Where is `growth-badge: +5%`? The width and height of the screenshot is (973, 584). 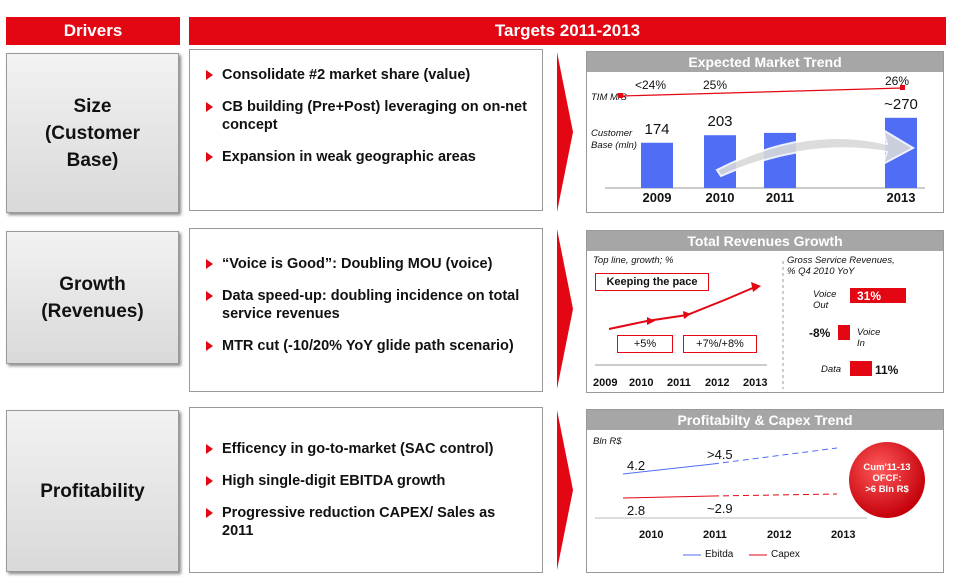
growth-badge: +5% is located at coordinates (645, 344).